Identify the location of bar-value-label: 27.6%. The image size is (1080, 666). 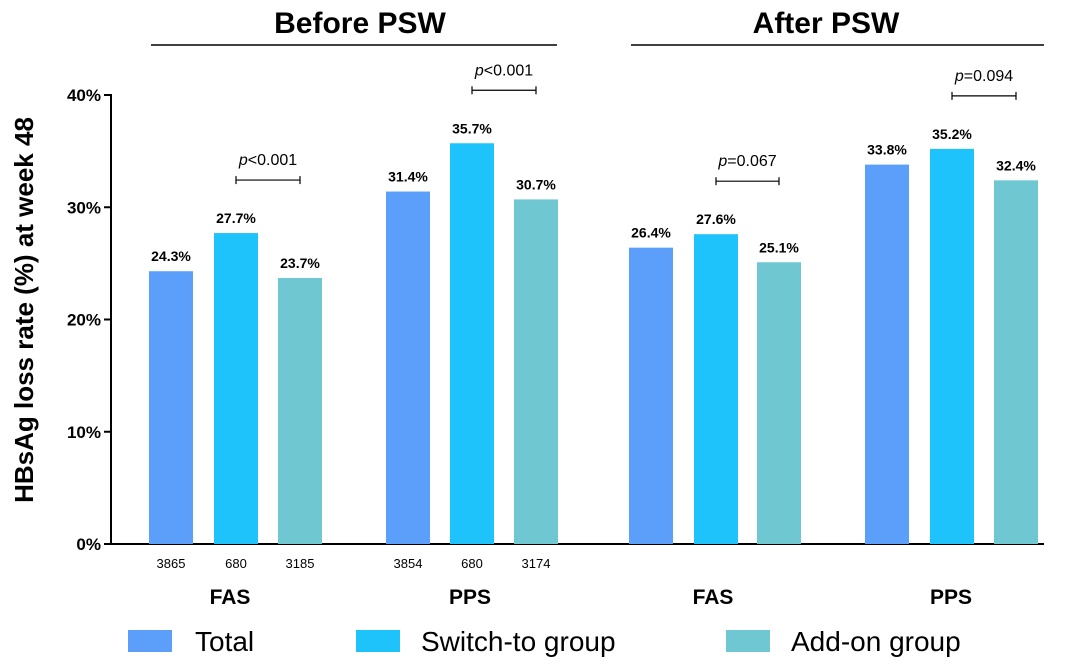
(716, 219).